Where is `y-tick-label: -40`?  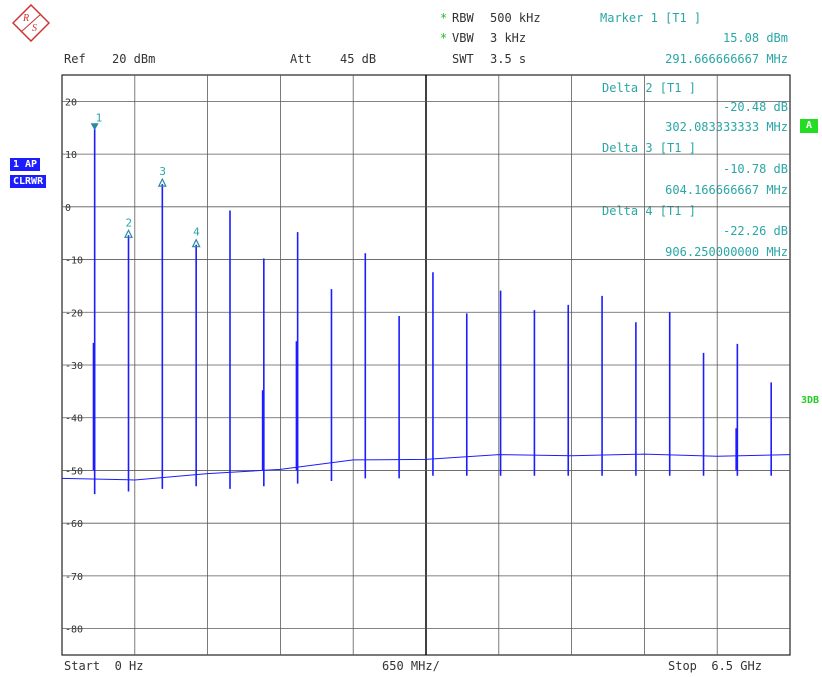 y-tick-label: -40 is located at coordinates (74, 419).